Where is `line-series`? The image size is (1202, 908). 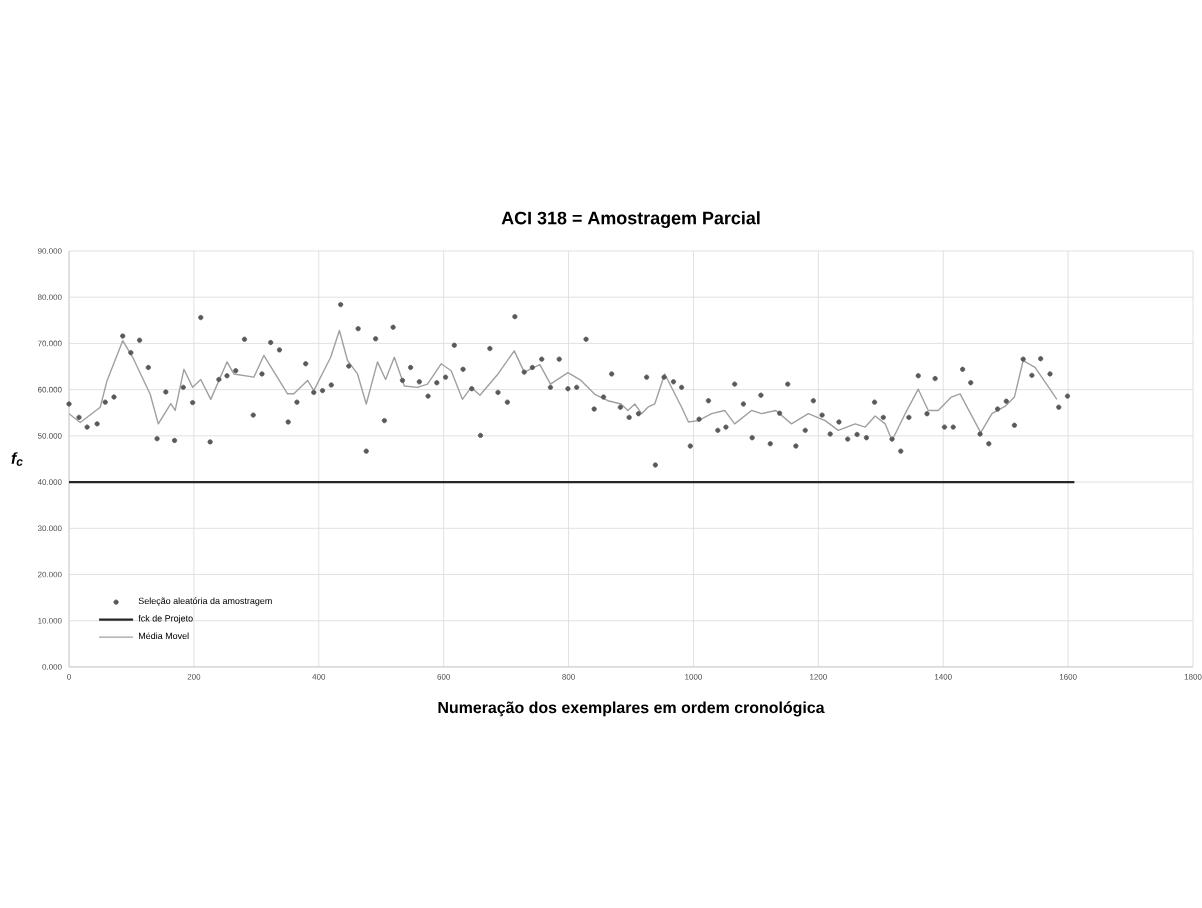 line-series is located at coordinates (563, 385).